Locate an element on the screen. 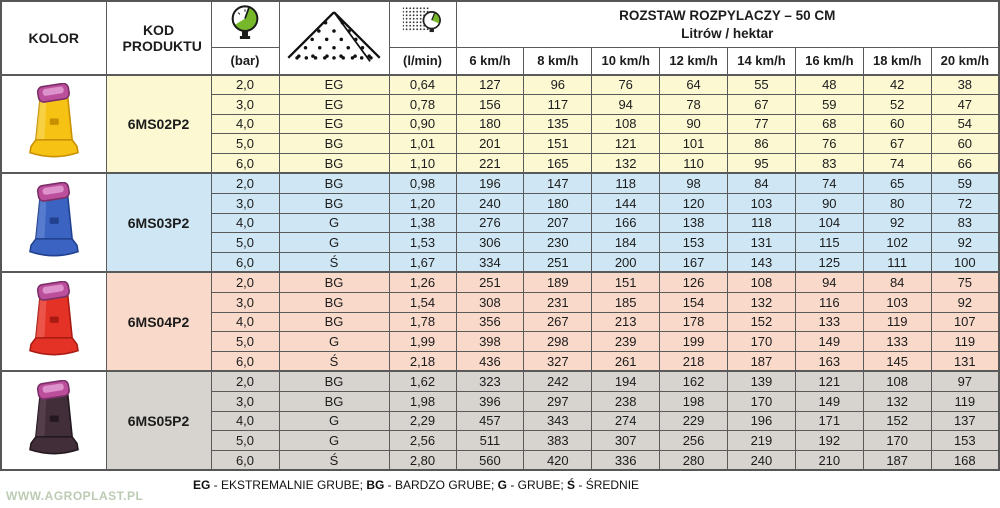 The width and height of the screenshot is (1000, 508). liters-per-hectare-cell: 154 is located at coordinates (693, 302).